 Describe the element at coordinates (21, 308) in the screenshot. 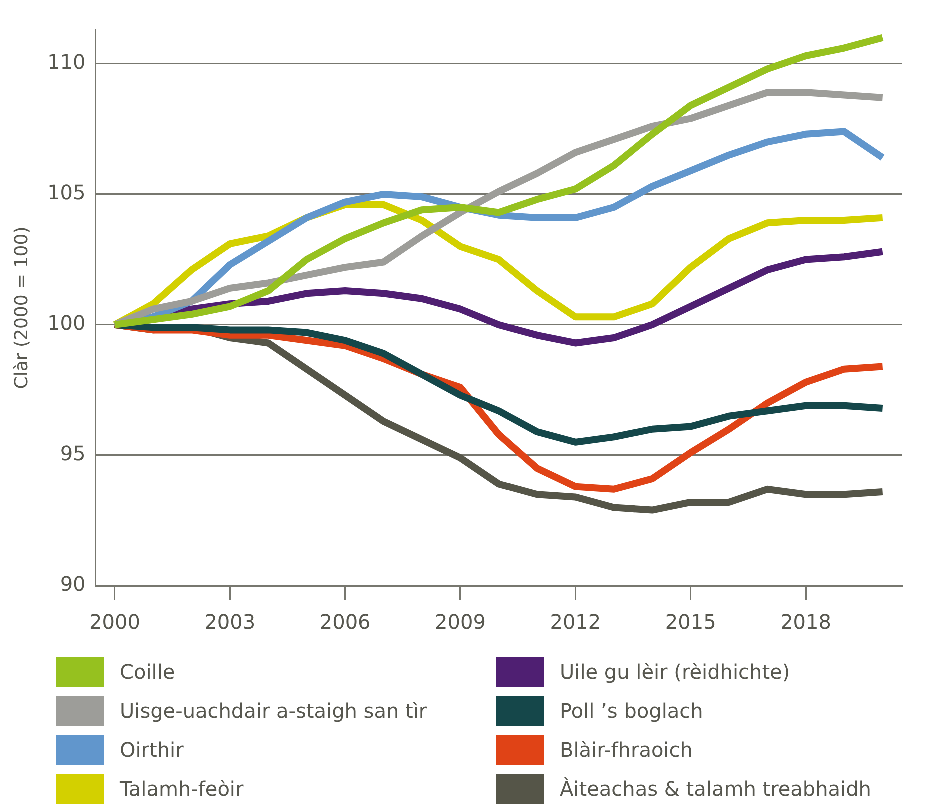

I see `y-axis-title: Clàr (2000 = 100)` at that location.